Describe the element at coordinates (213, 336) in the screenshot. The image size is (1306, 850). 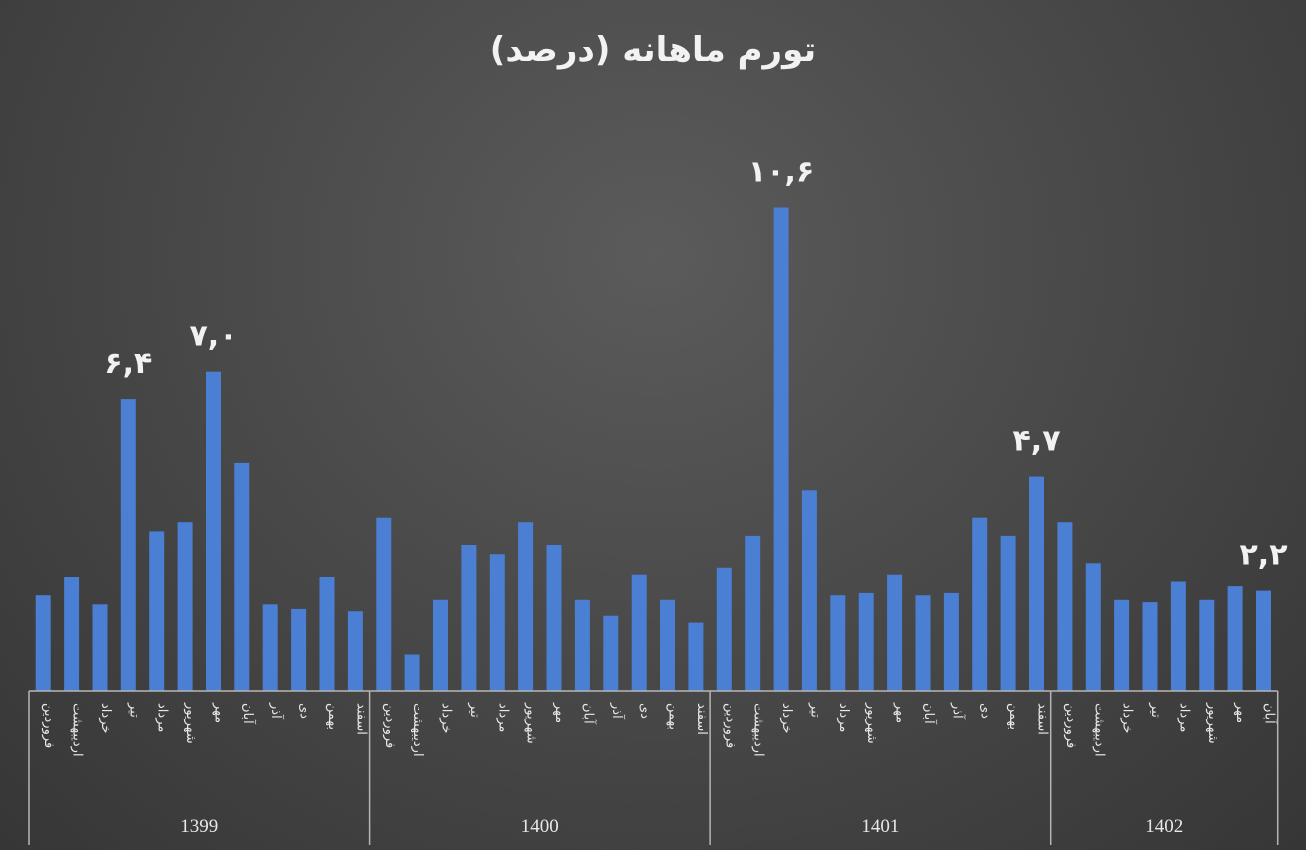
I see `data-label: ۷,۰` at that location.